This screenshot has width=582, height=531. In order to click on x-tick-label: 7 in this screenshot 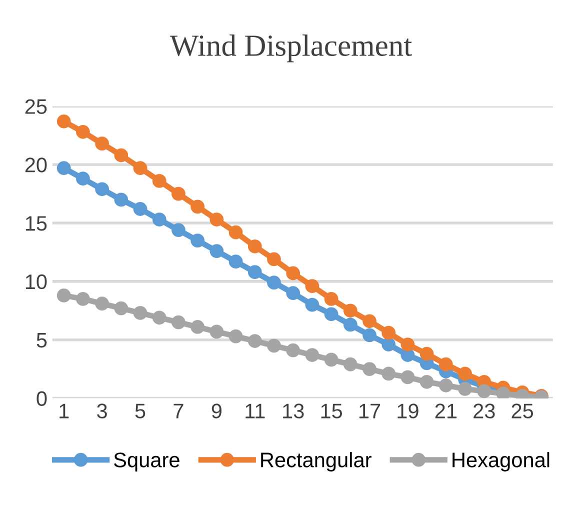, I will do `click(179, 411)`.